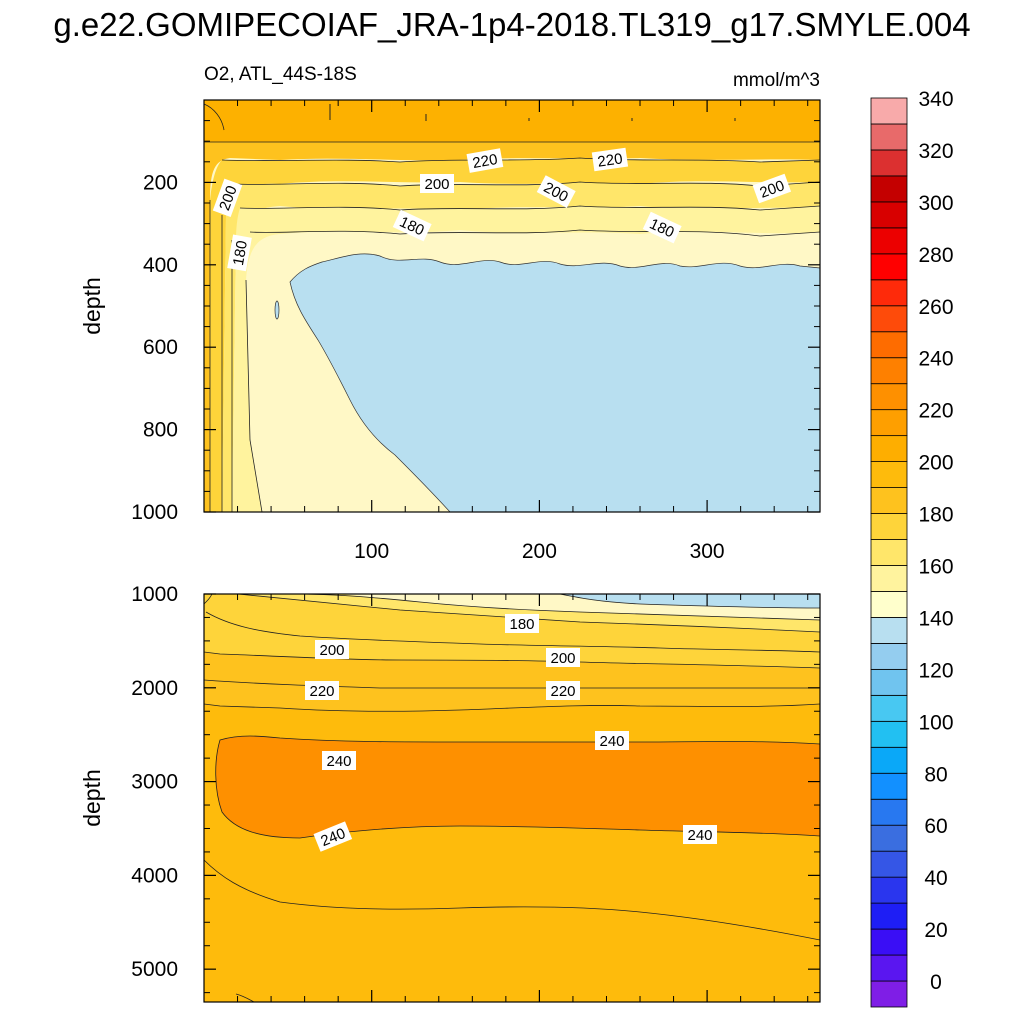  Describe the element at coordinates (935, 774) in the screenshot. I see `colorbar-label: 80` at that location.